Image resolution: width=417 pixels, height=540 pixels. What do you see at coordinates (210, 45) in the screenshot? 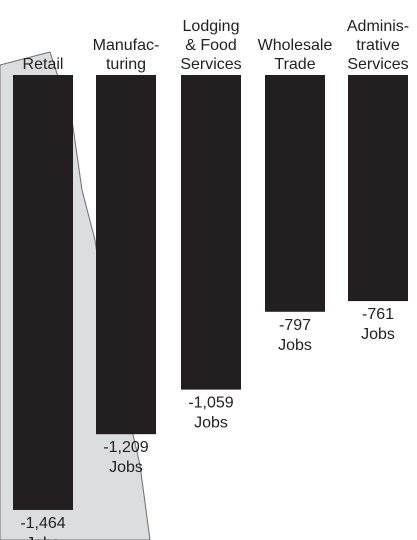
I see `category-label-3: Lodging & Food Services` at bounding box center [210, 45].